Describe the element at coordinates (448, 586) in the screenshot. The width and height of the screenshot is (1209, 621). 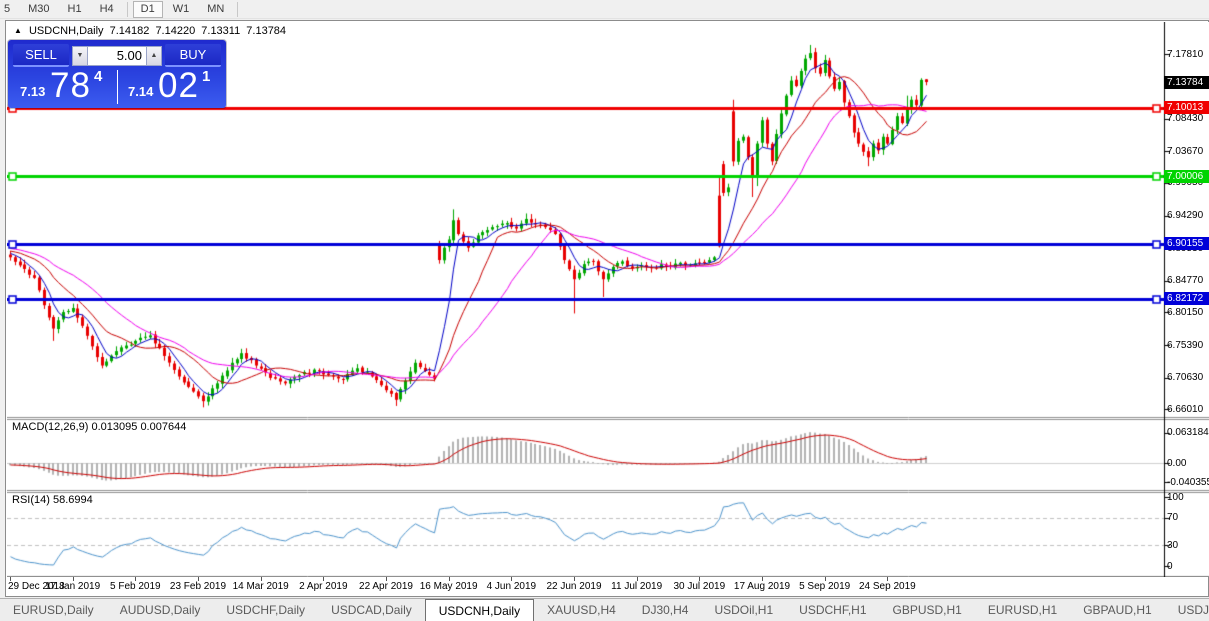
I see `date-label: 16 May 2019` at that location.